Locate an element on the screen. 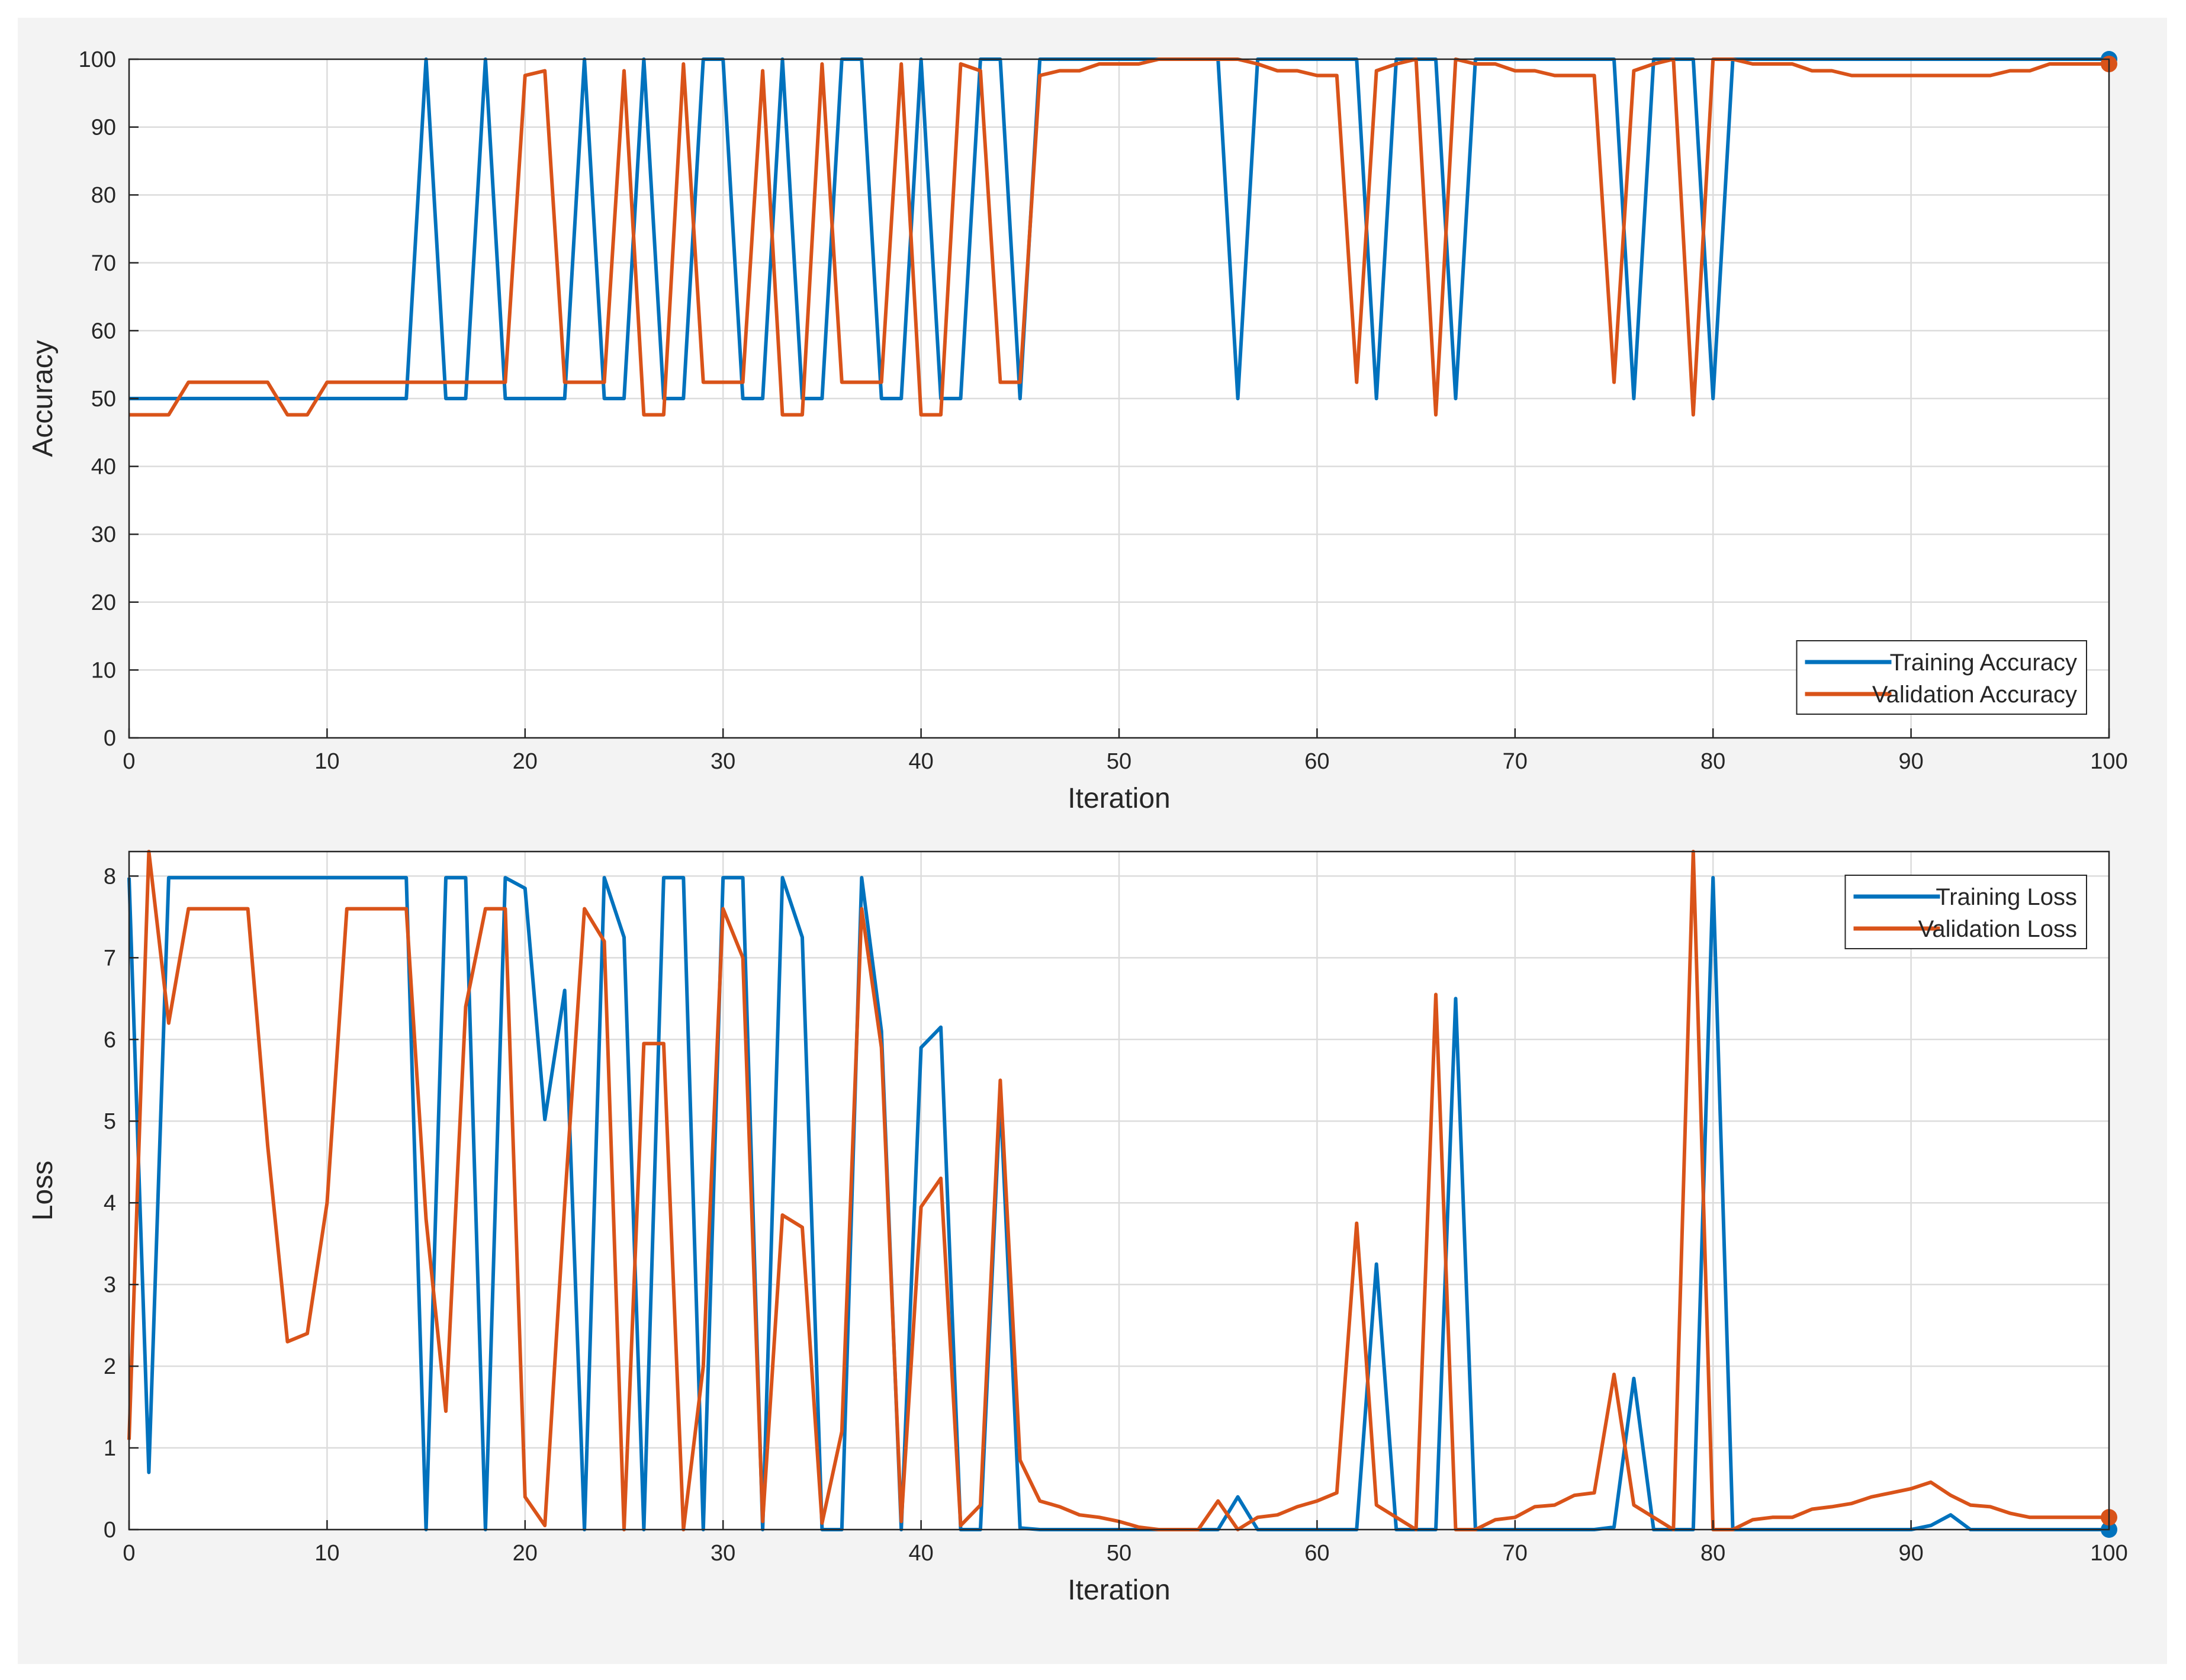  y-tick-label: 5 is located at coordinates (110, 1121).